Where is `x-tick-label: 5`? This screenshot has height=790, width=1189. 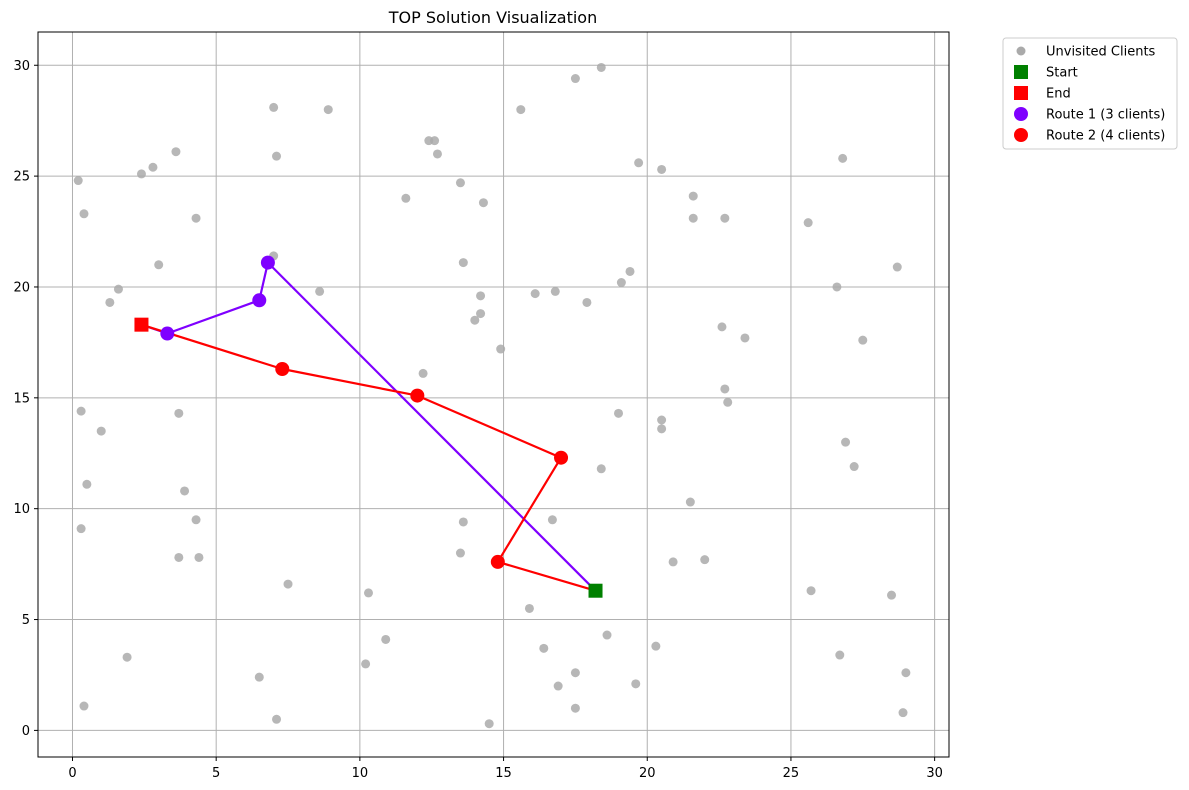
x-tick-label: 5 is located at coordinates (216, 773).